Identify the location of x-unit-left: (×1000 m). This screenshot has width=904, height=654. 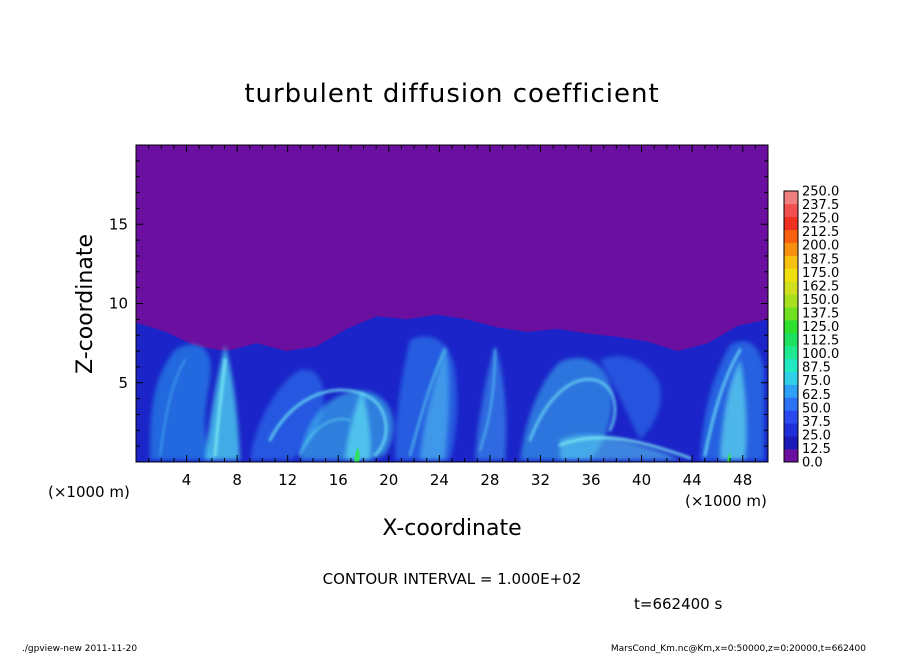
(89, 492).